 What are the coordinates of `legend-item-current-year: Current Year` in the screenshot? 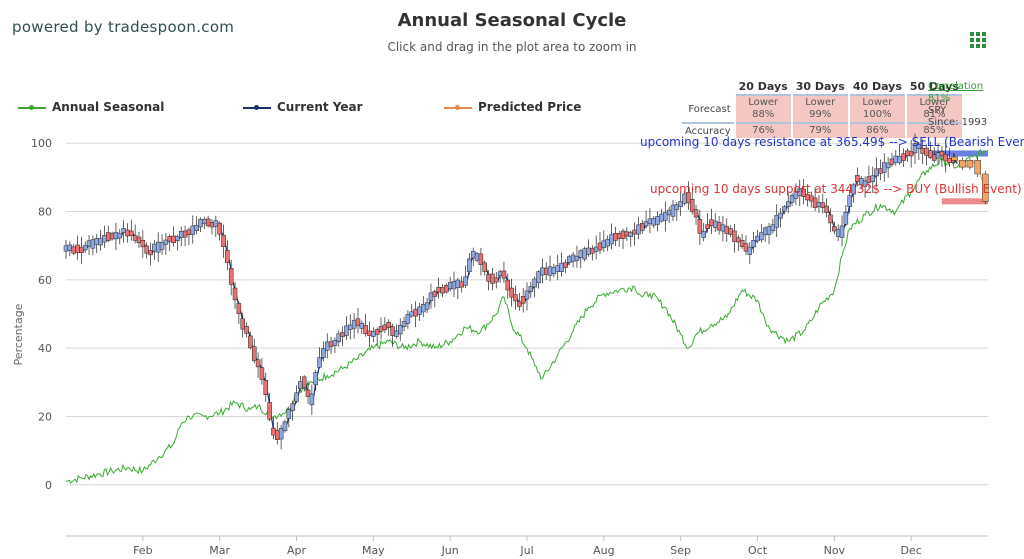 It's located at (303, 107).